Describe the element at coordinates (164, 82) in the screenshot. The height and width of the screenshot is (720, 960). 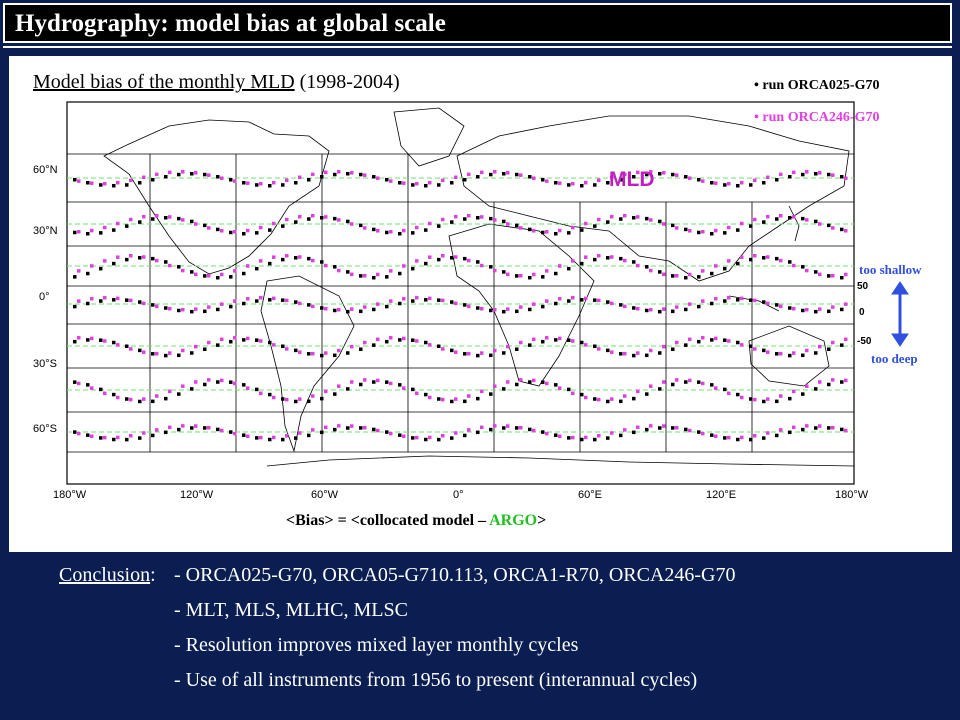
I see `caption-main: Model bias of the monthly MLD` at that location.